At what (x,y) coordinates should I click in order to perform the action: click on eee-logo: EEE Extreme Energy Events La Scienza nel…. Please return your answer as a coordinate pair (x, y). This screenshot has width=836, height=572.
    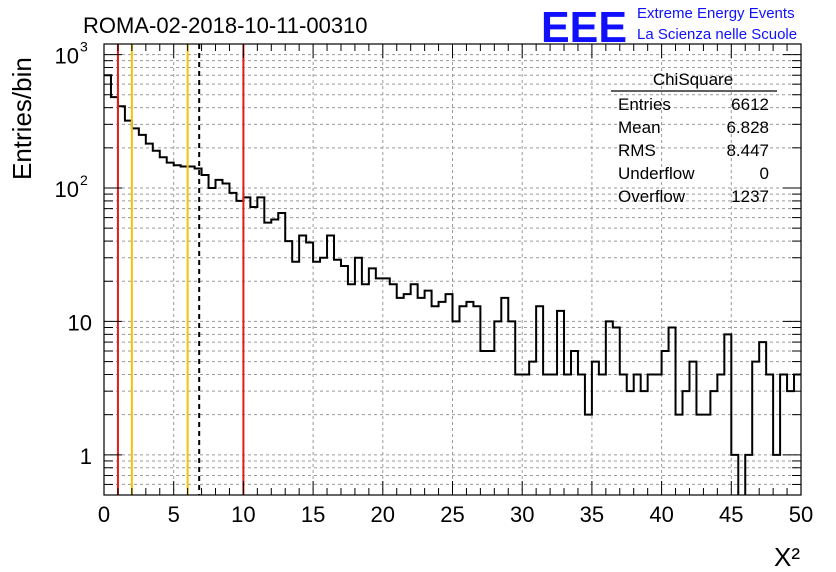
    Looking at the image, I should click on (669, 27).